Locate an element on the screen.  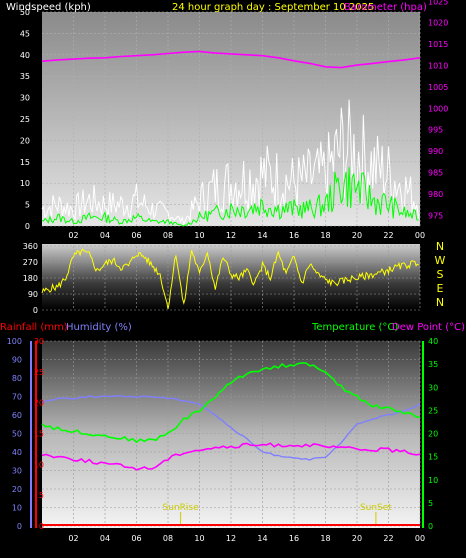
direction-tick-label: 0 is located at coordinates (35, 310).